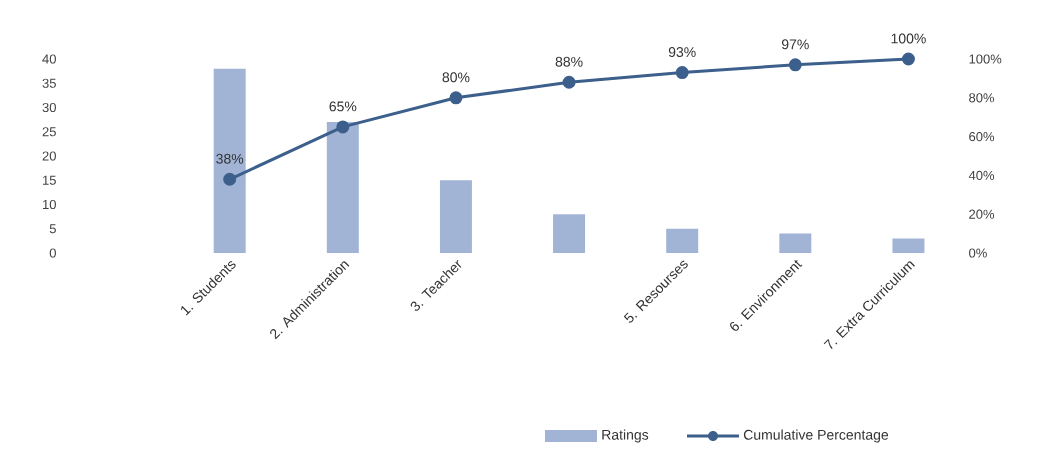  Describe the element at coordinates (569, 61) in the screenshot. I see `data-label: 88%` at that location.